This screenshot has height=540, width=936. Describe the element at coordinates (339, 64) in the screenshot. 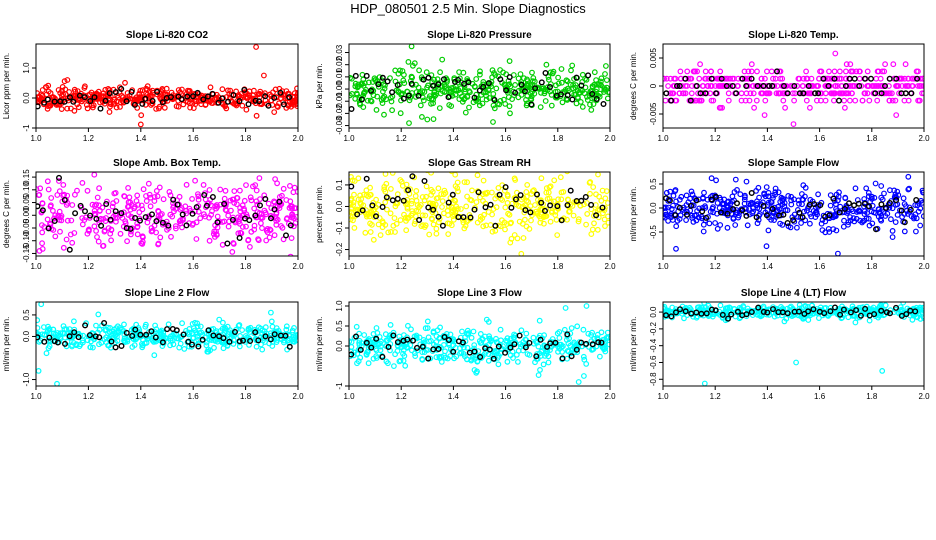

I see `y-tick-label: 0.02` at that location.